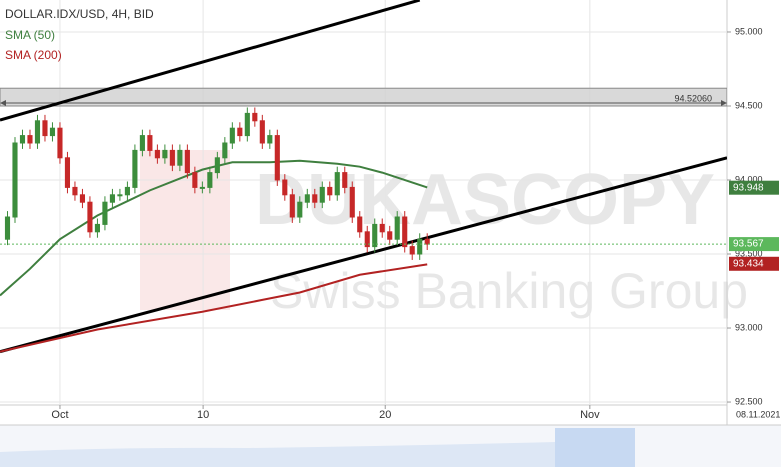 The image size is (781, 467). What do you see at coordinates (185, 230) in the screenshot?
I see `watermark-logo` at bounding box center [185, 230].